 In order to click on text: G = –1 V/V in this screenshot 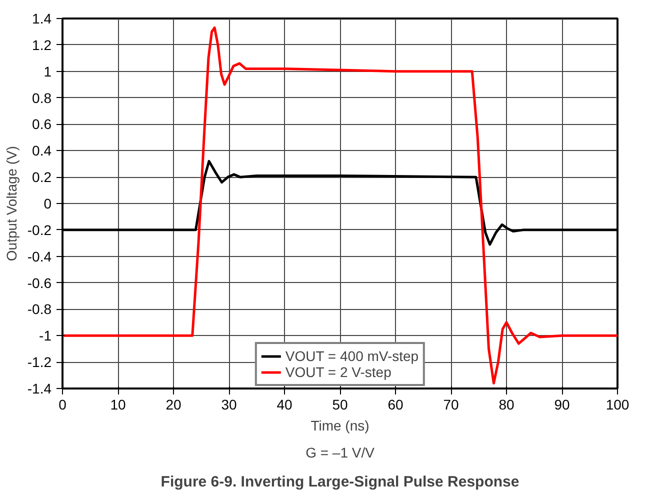, I will do `click(341, 452)`.